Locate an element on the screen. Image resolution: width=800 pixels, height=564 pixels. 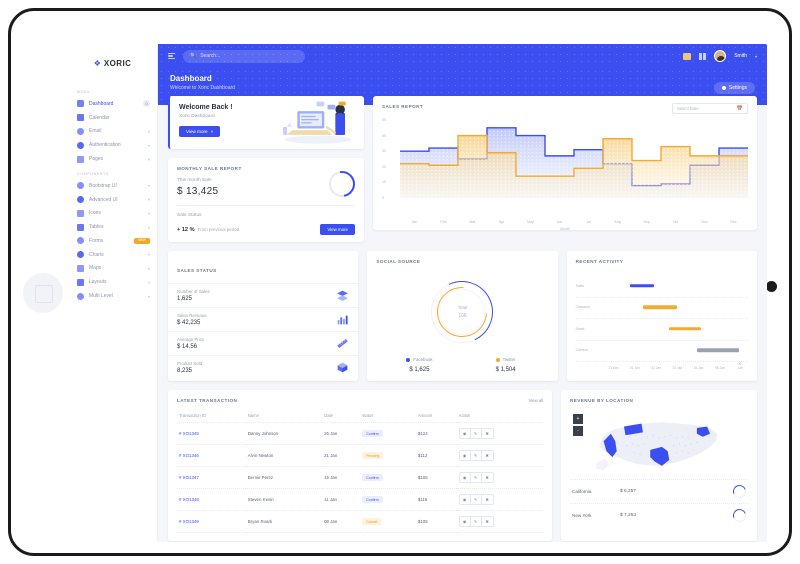
cell-status: Pending is located at coordinates (388, 455).